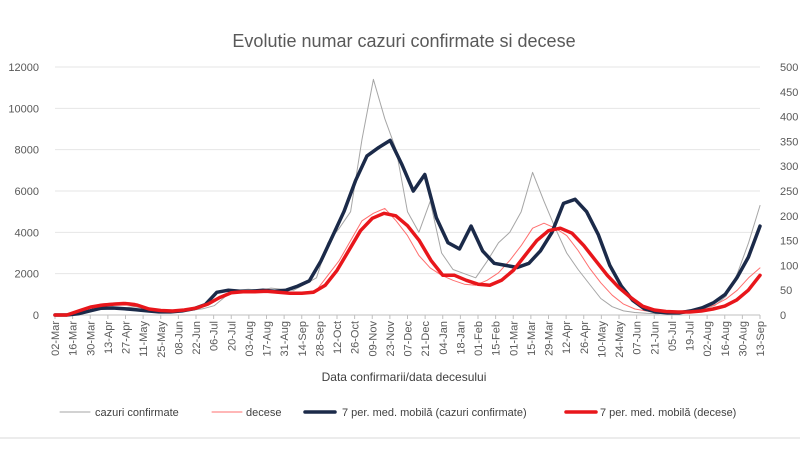 The image size is (800, 450). I want to click on x-tick-label: 30-Aug, so click(743, 338).